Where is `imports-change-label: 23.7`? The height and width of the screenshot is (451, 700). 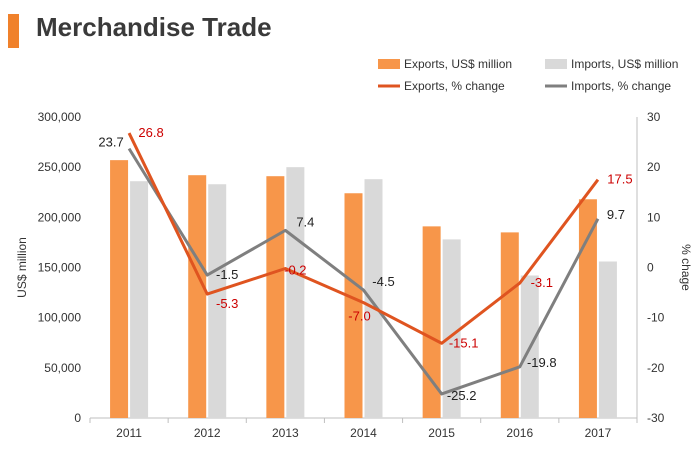
imports-change-label: 23.7 is located at coordinates (110, 142).